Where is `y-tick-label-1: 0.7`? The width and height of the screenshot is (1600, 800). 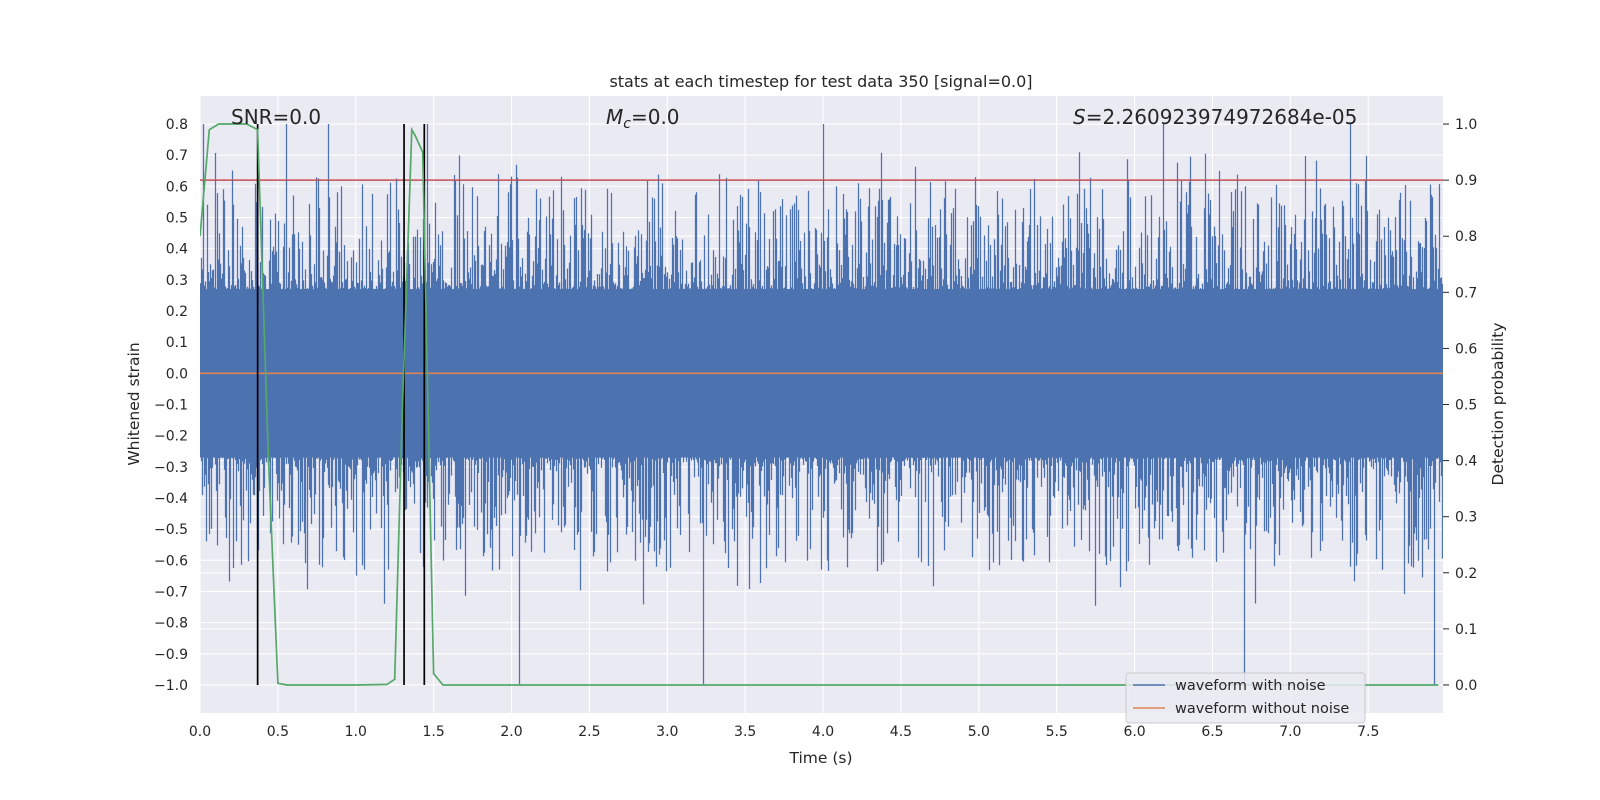 y-tick-label-1: 0.7 is located at coordinates (177, 156).